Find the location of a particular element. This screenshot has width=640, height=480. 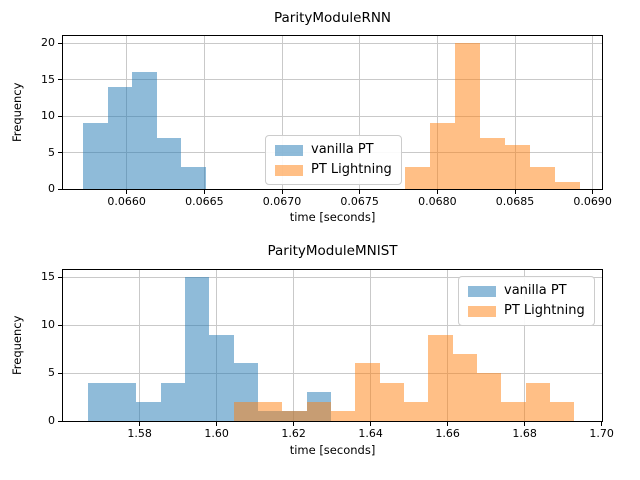

x-tick-label: 0.0660 is located at coordinates (126, 201).